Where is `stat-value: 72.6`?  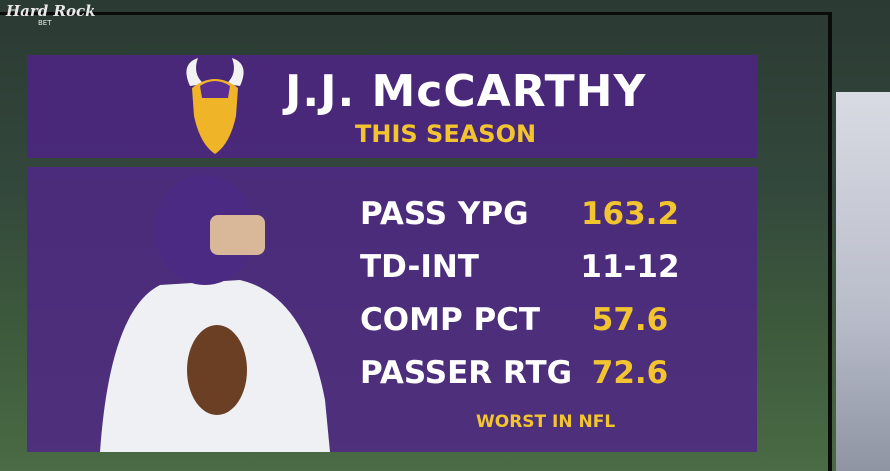
stat-value: 72.6 is located at coordinates (630, 373).